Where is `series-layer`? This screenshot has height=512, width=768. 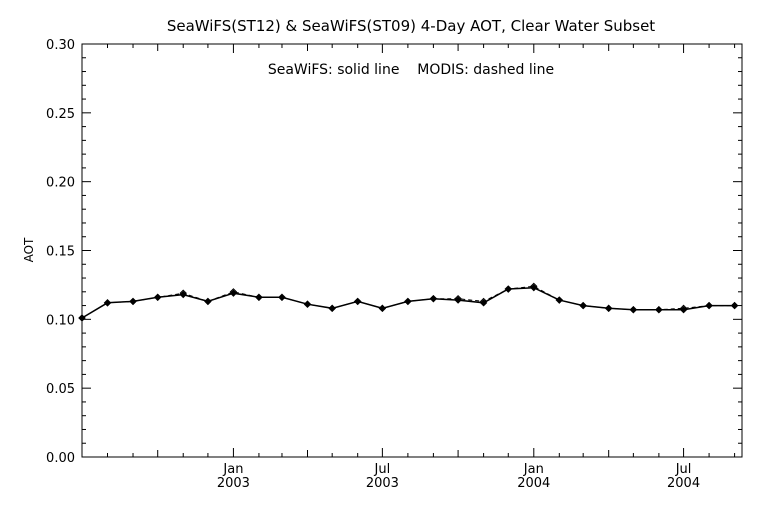 series-layer is located at coordinates (408, 302).